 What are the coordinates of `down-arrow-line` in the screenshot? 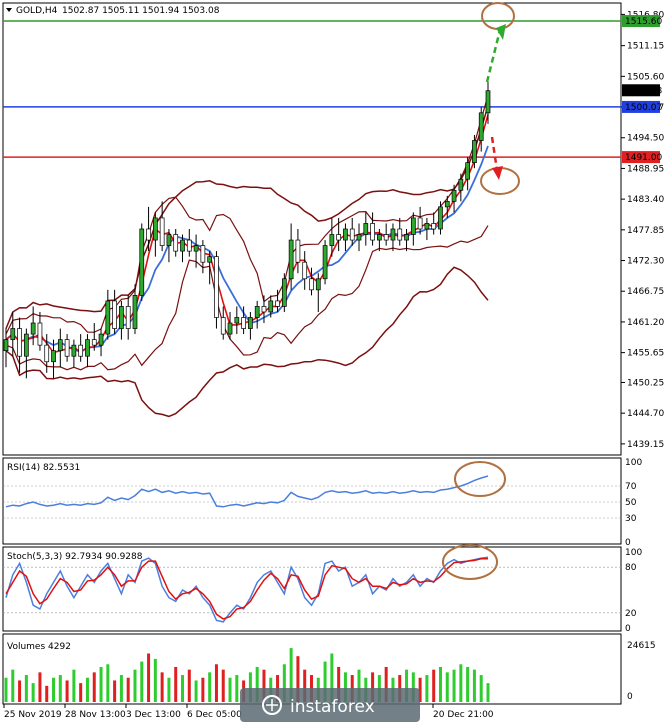 It's located at (494, 153).